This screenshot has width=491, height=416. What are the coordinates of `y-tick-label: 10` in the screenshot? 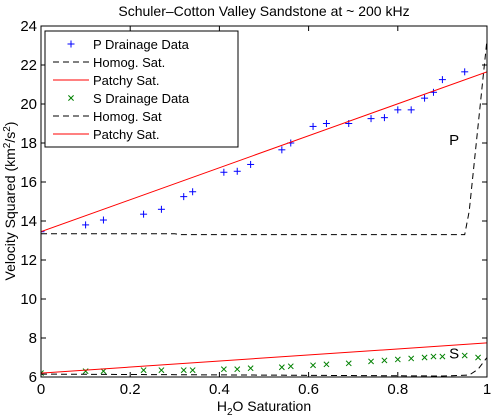 It's located at (28, 299).